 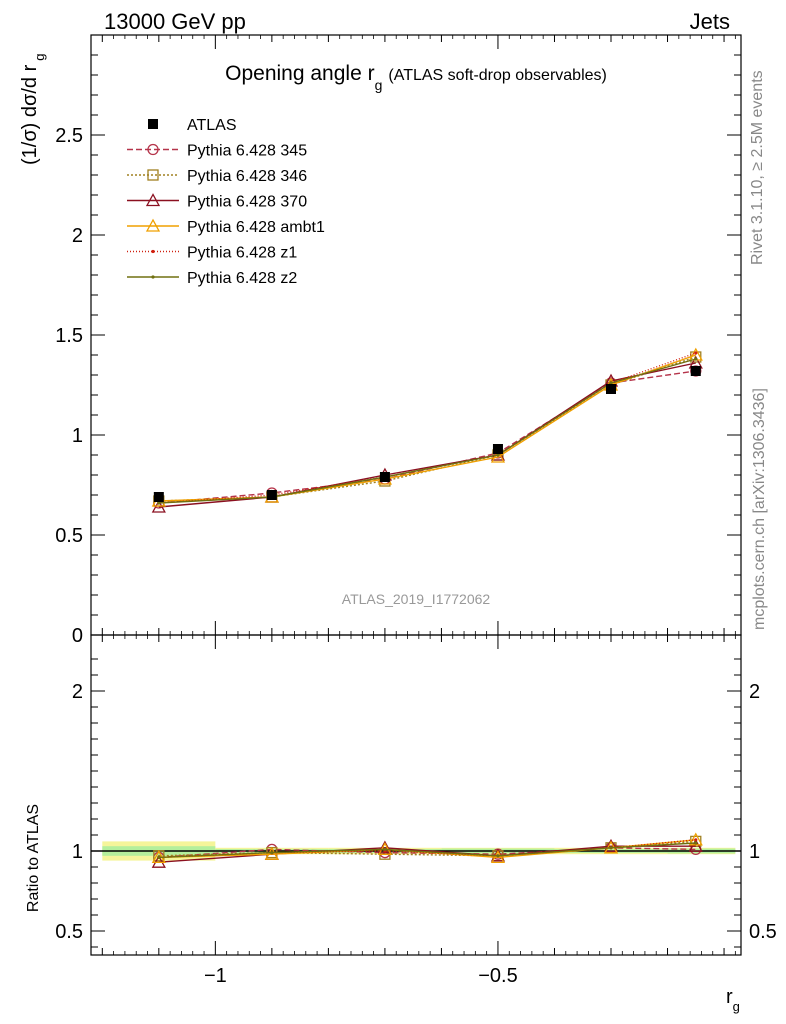 What do you see at coordinates (77, 852) in the screenshot?
I see `ratio-y-tick-label: 1` at bounding box center [77, 852].